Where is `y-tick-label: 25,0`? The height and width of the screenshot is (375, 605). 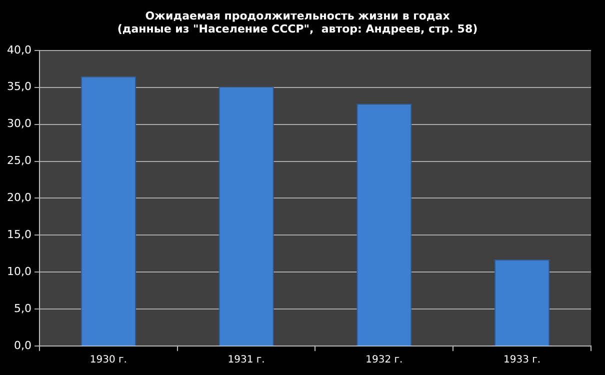
y-tick-label: 25,0 is located at coordinates (19, 161).